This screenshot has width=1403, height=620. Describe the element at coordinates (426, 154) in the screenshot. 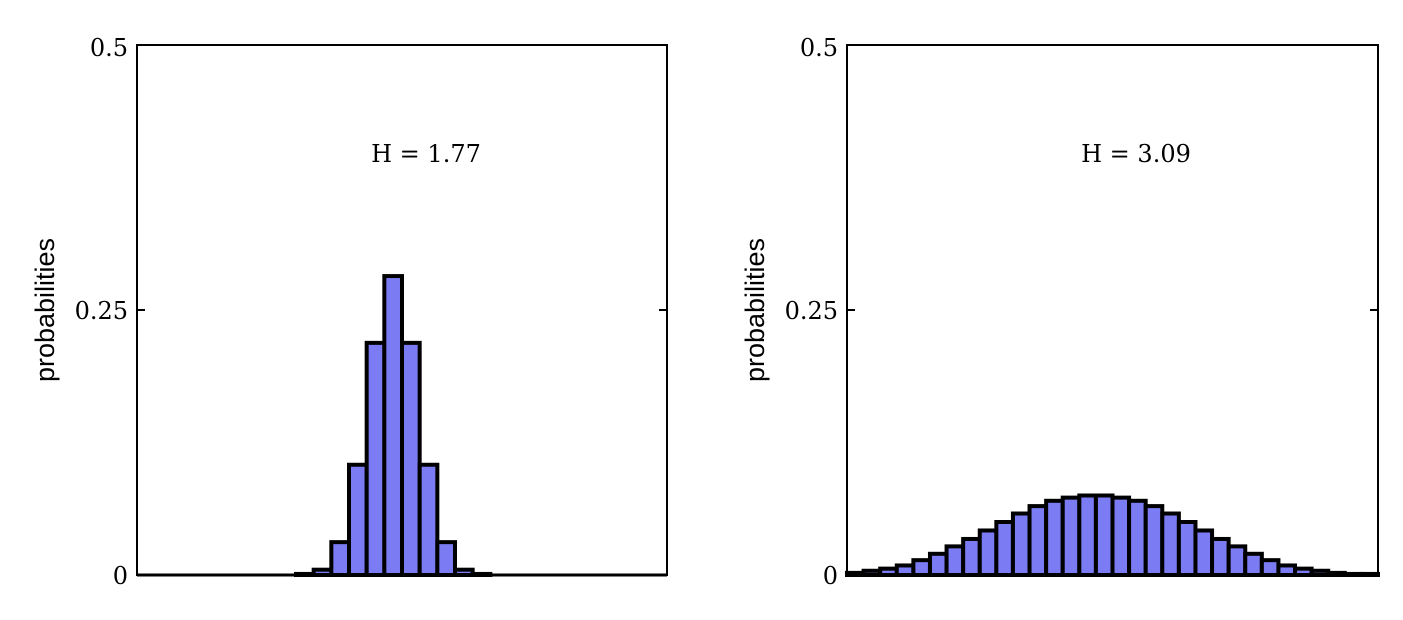

I see `entropy-annotation: H = 1.77` at that location.